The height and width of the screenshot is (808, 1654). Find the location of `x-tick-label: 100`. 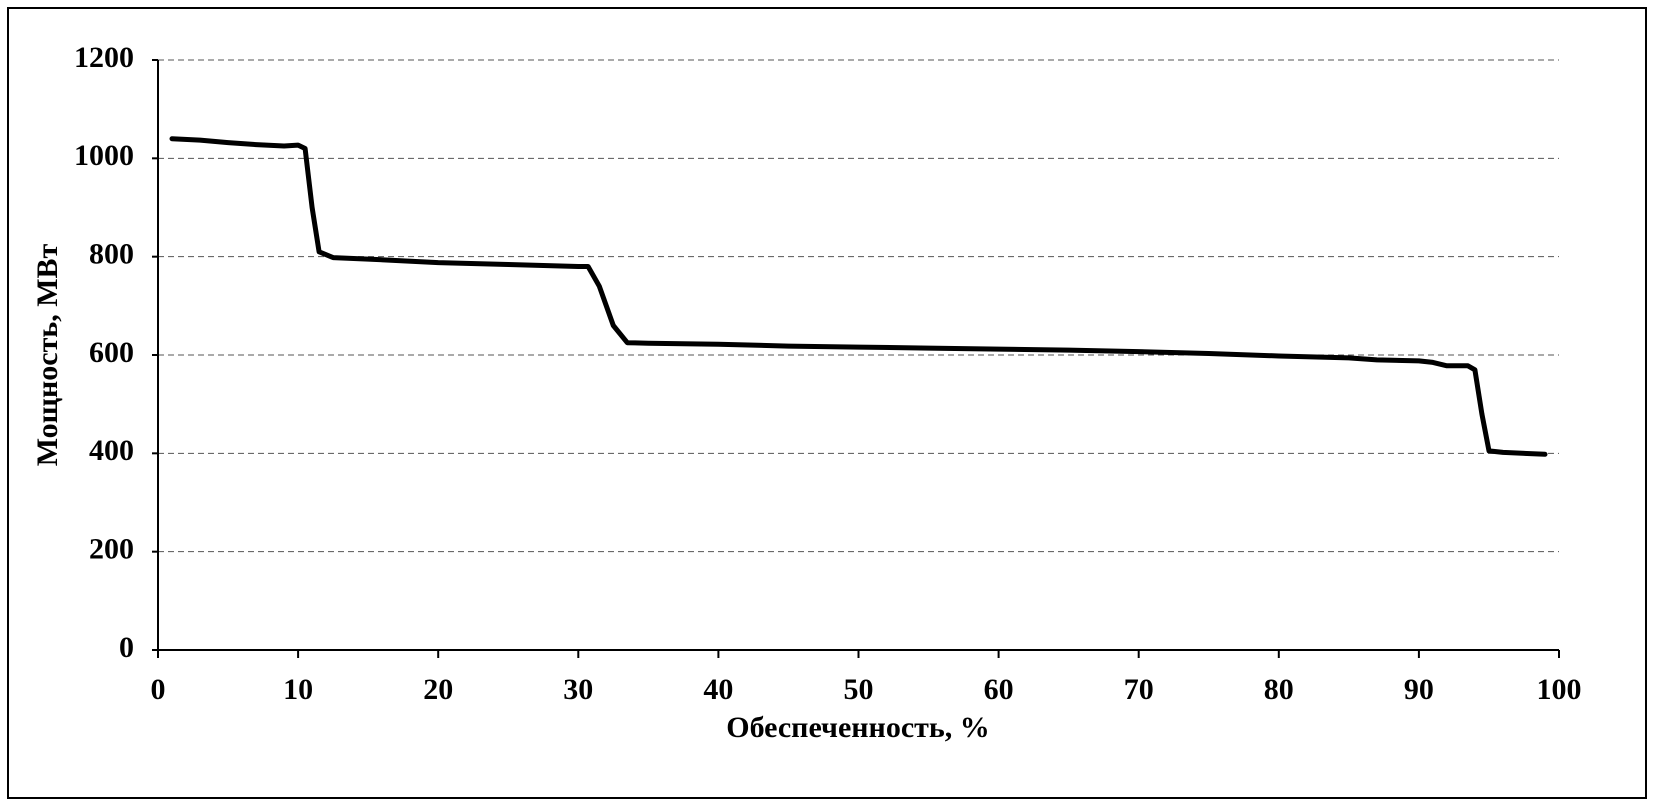

x-tick-label: 100 is located at coordinates (1559, 689).